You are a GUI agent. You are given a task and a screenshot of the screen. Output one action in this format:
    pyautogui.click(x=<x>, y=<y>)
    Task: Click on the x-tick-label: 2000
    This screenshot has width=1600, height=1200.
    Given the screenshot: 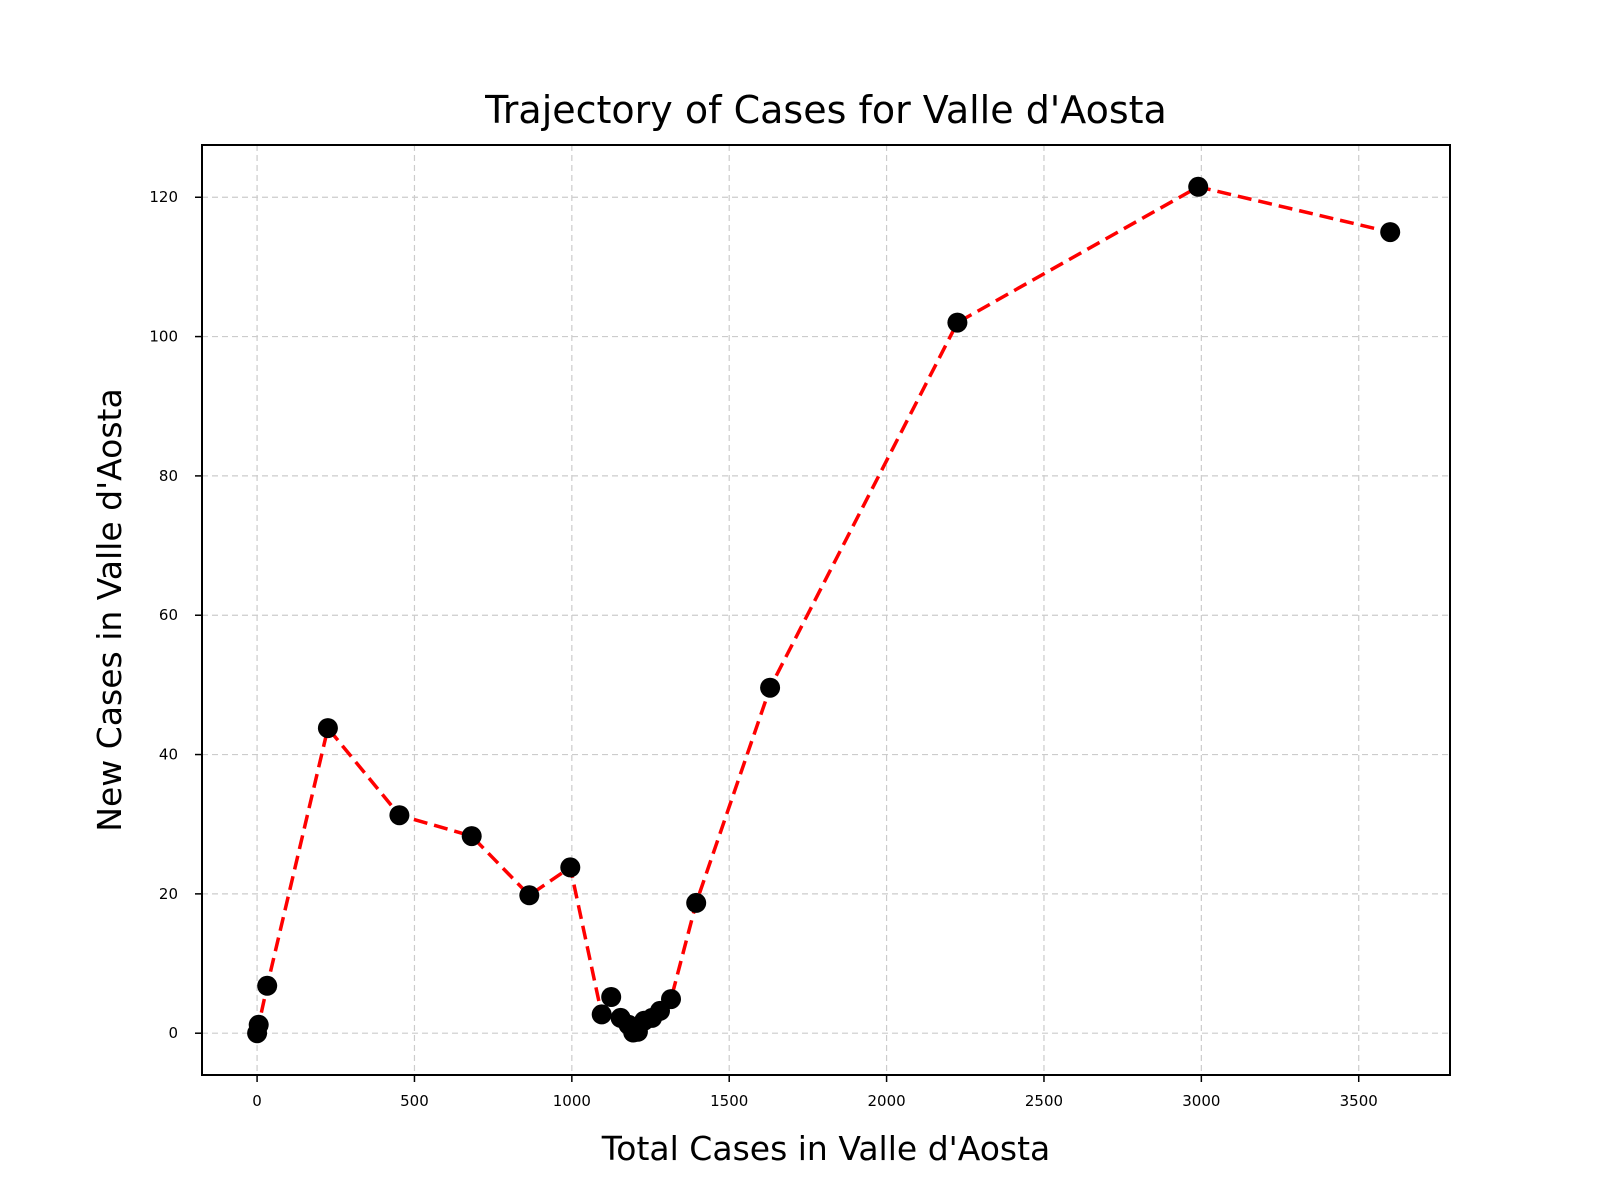 What is the action you would take?
    pyautogui.click(x=886, y=1101)
    